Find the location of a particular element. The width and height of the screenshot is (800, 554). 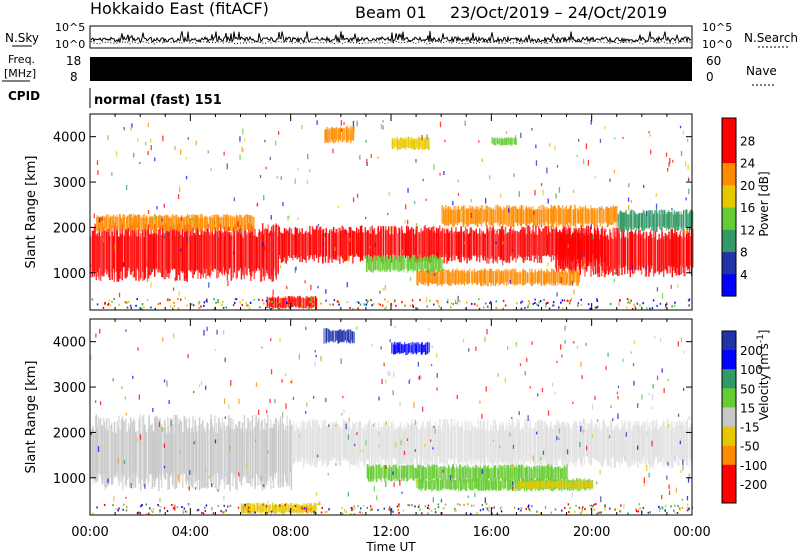

colorbar-tick-label: 24 is located at coordinates (747, 164).